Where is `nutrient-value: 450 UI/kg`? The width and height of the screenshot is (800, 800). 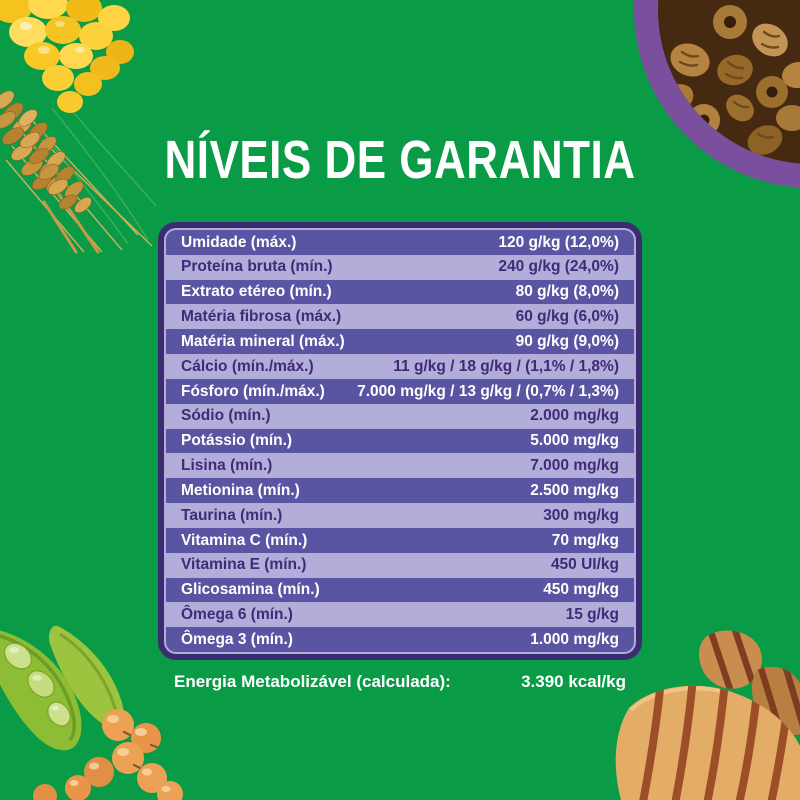
nutrient-value: 450 UI/kg is located at coordinates (584, 565).